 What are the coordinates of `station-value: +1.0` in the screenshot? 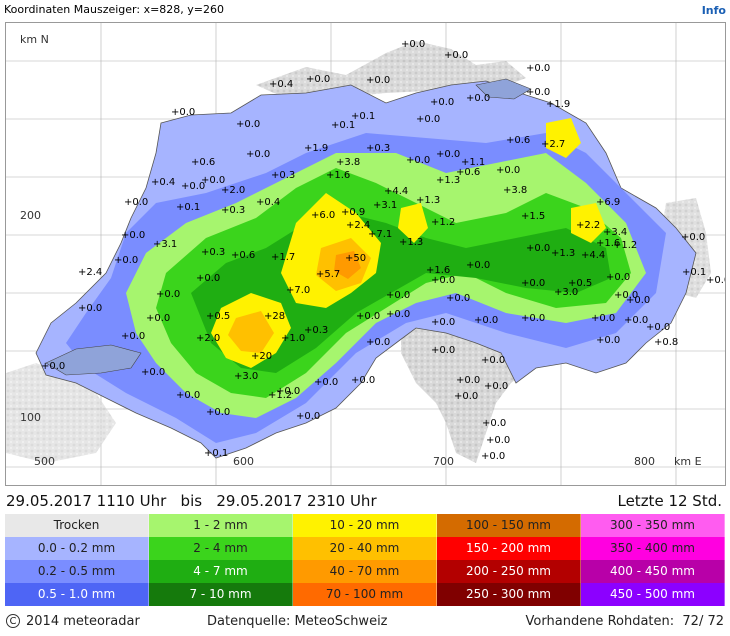 It's located at (293, 338).